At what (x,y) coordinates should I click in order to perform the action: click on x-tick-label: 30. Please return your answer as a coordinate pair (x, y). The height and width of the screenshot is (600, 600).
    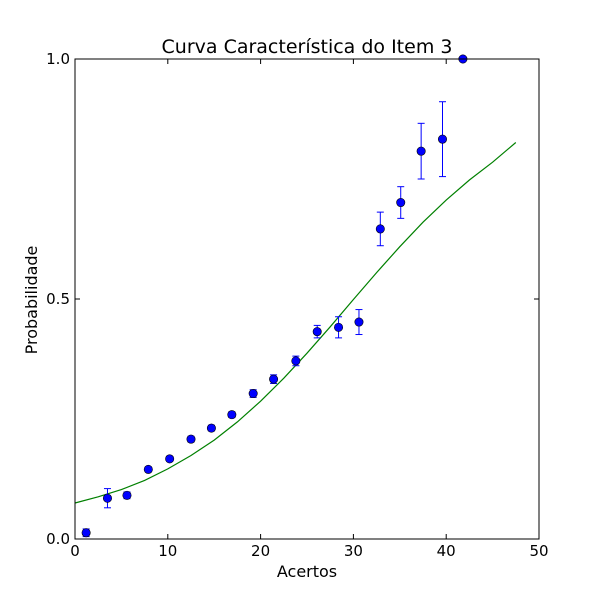
    Looking at the image, I should click on (353, 551).